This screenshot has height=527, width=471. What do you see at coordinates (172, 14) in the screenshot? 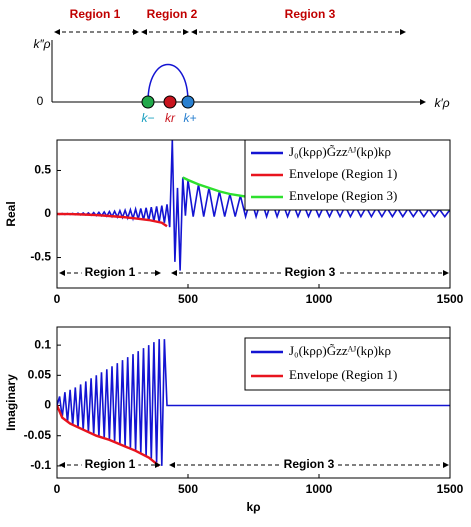
I see `region-label: Region 2` at bounding box center [172, 14].